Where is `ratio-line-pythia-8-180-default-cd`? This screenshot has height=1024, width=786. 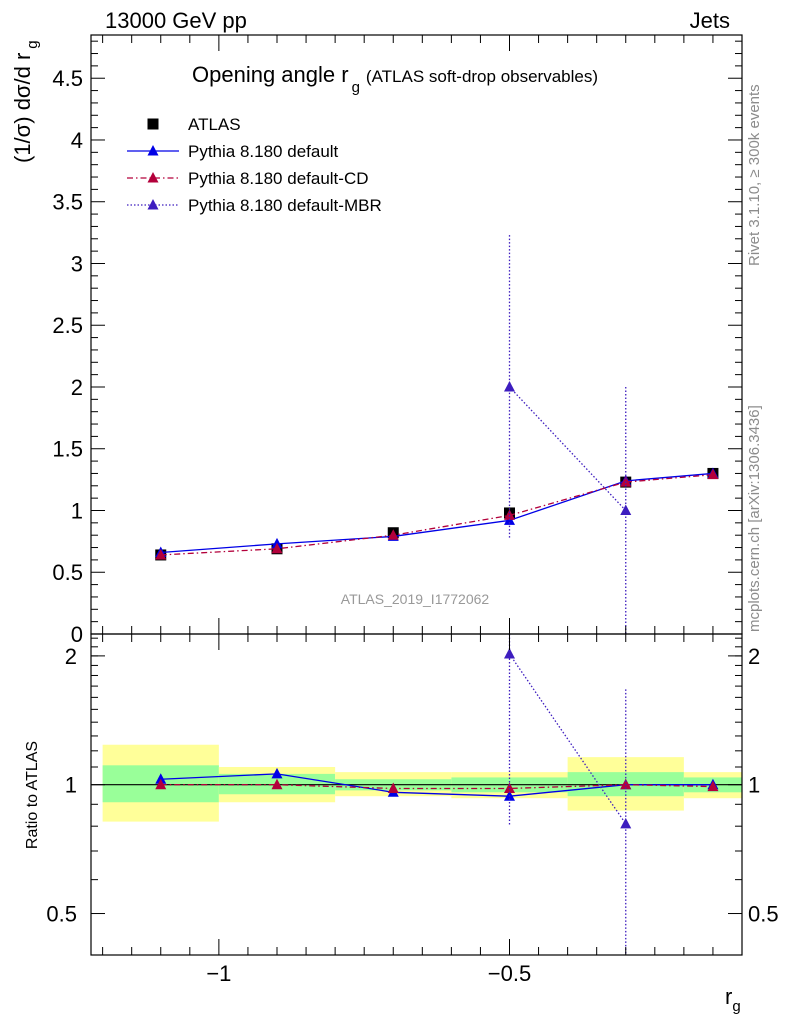
ratio-line-pythia-8-180-default-cd is located at coordinates (436, 787).